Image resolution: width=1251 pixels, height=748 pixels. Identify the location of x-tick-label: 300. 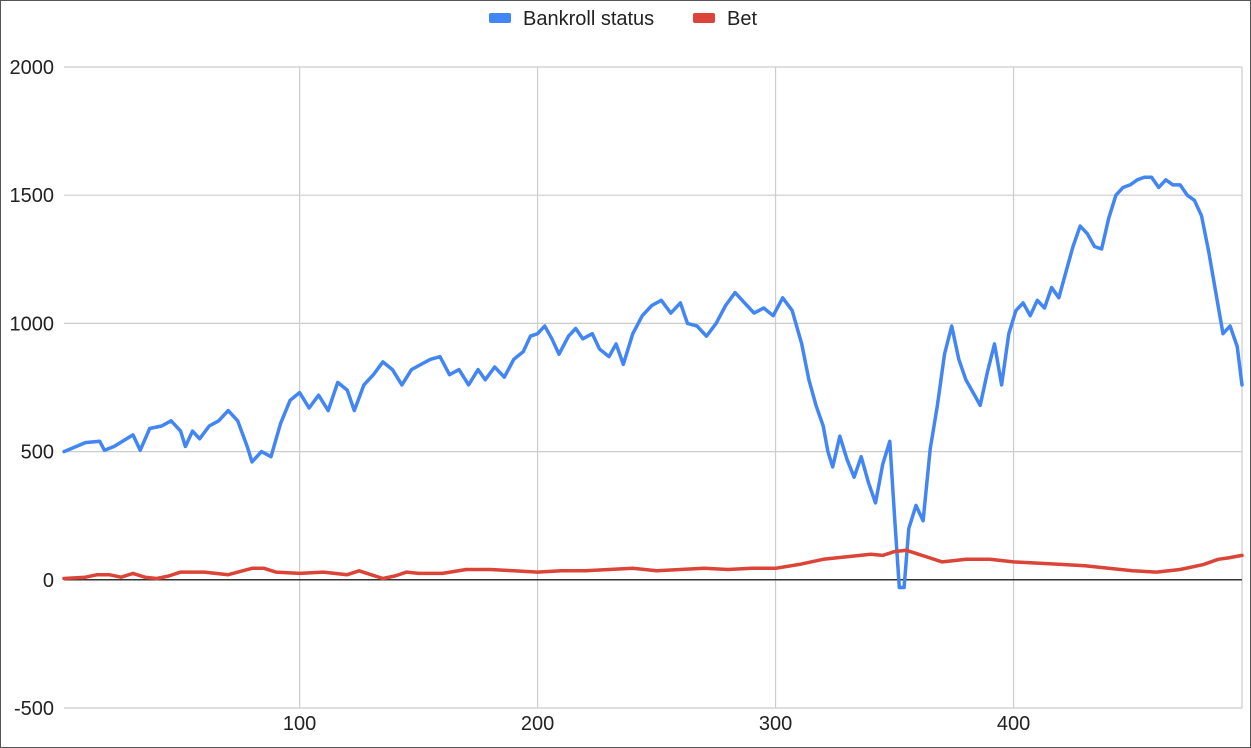
(775, 724).